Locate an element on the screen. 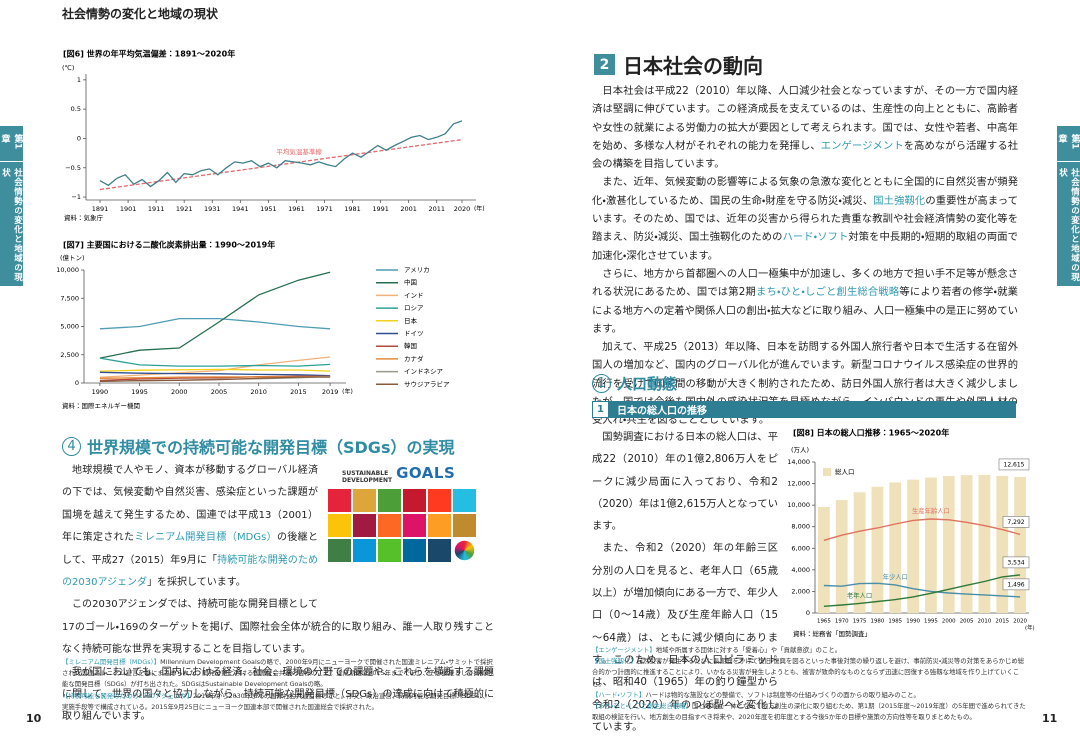 This screenshot has width=1080, height=738. x-tick-label: 1991 is located at coordinates (380, 209).